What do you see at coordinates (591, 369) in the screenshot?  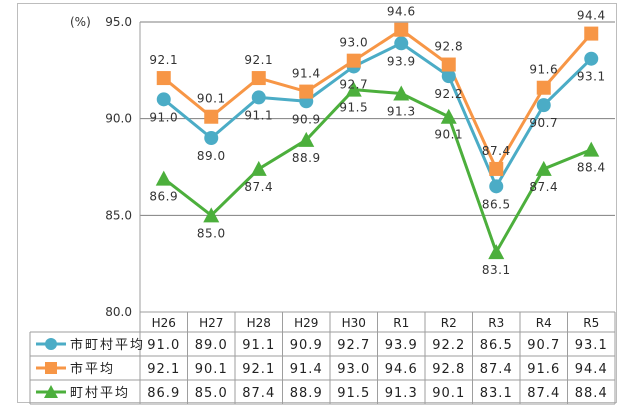 I see `table-value-cell: 94.4` at bounding box center [591, 369].